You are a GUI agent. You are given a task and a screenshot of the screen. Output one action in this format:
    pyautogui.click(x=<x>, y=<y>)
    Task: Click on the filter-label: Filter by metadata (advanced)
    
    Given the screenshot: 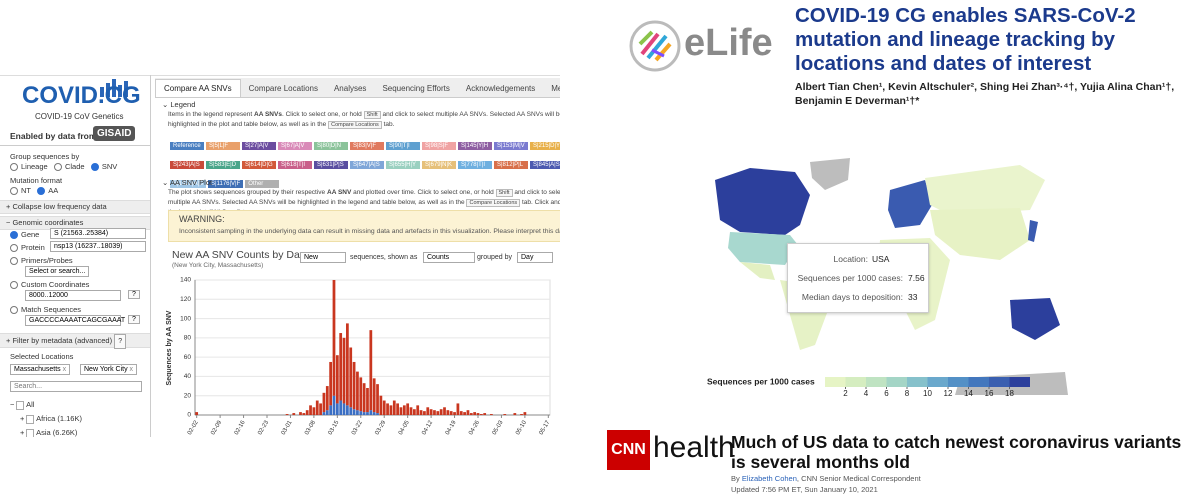 What is the action you would take?
    pyautogui.click(x=62, y=340)
    